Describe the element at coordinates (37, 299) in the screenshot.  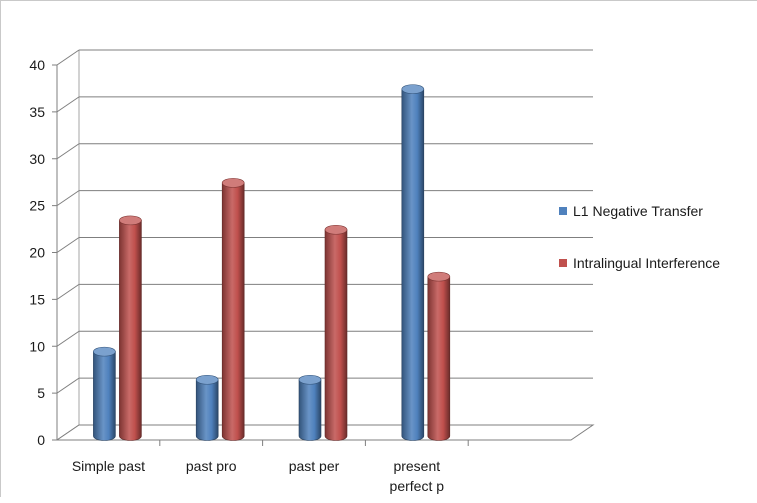
I see `y-tick-label: 15` at that location.